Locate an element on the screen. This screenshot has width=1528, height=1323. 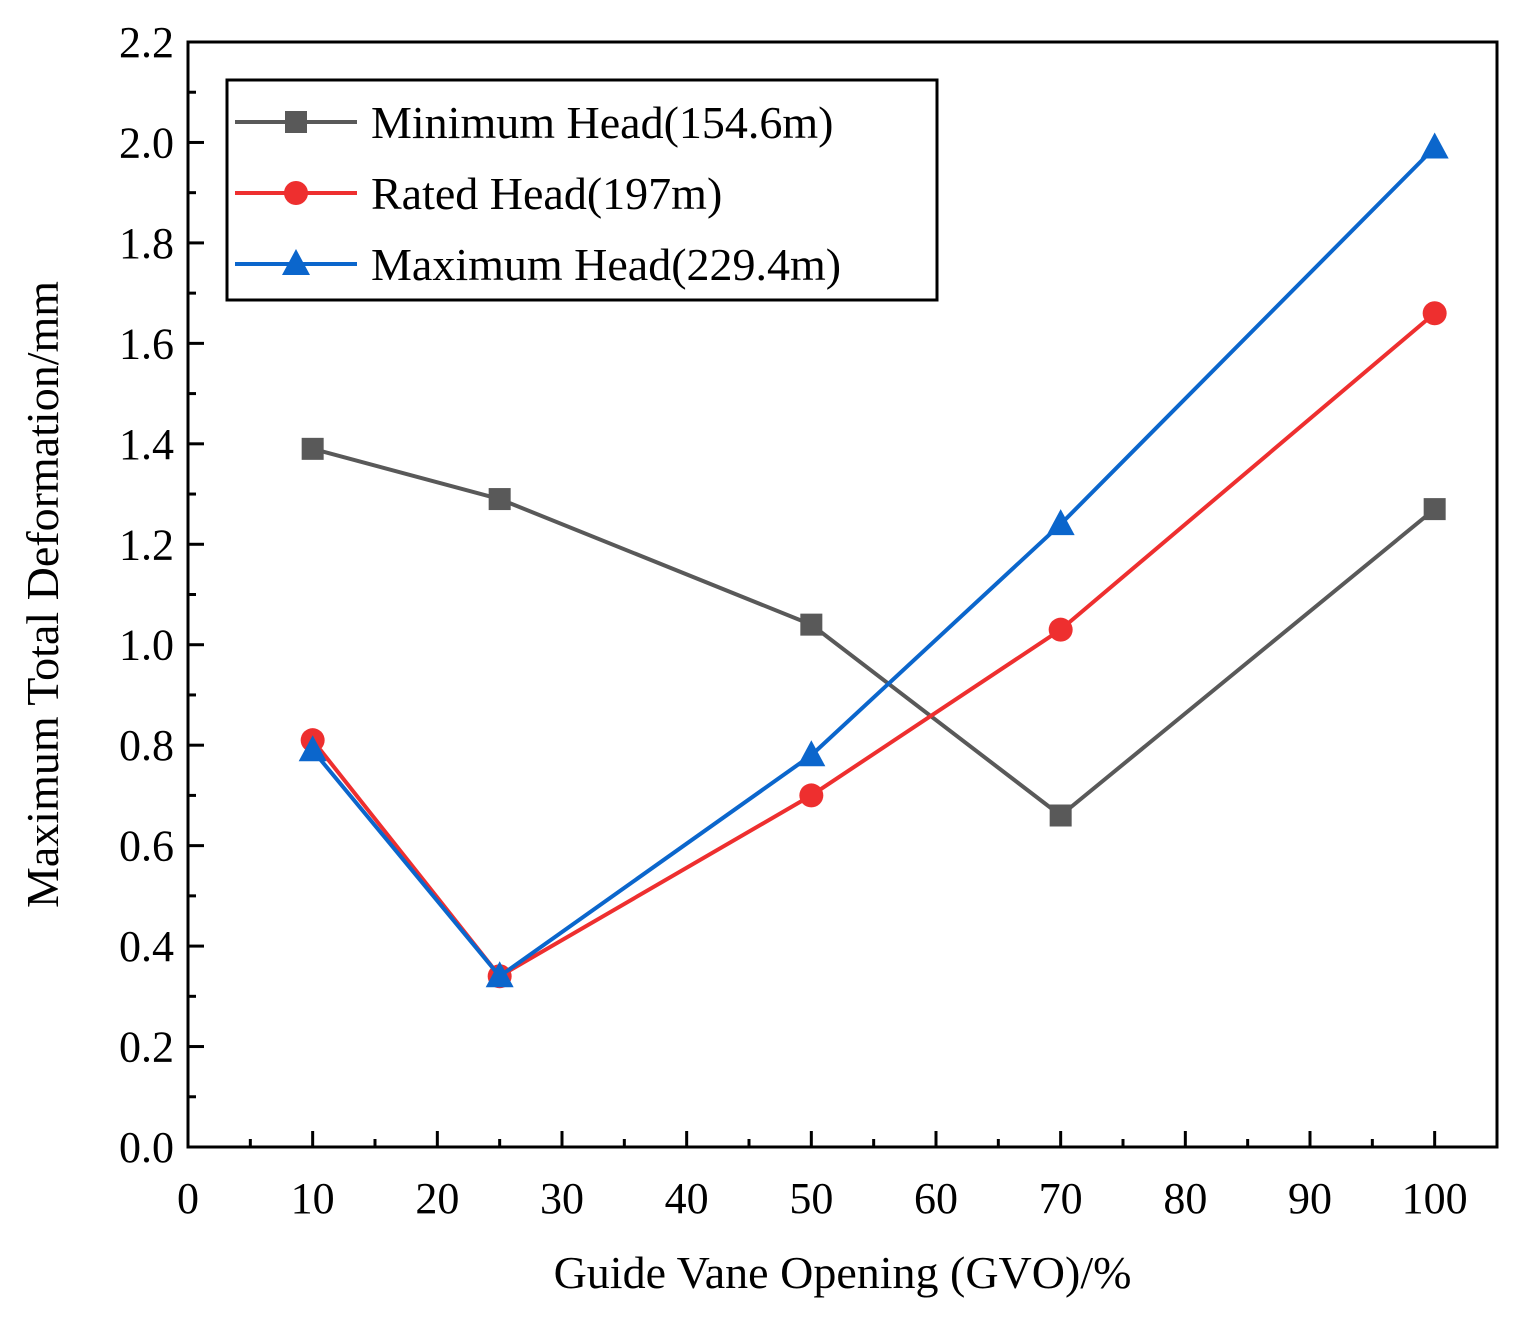
x-tick-label: 100 is located at coordinates (1435, 1198).